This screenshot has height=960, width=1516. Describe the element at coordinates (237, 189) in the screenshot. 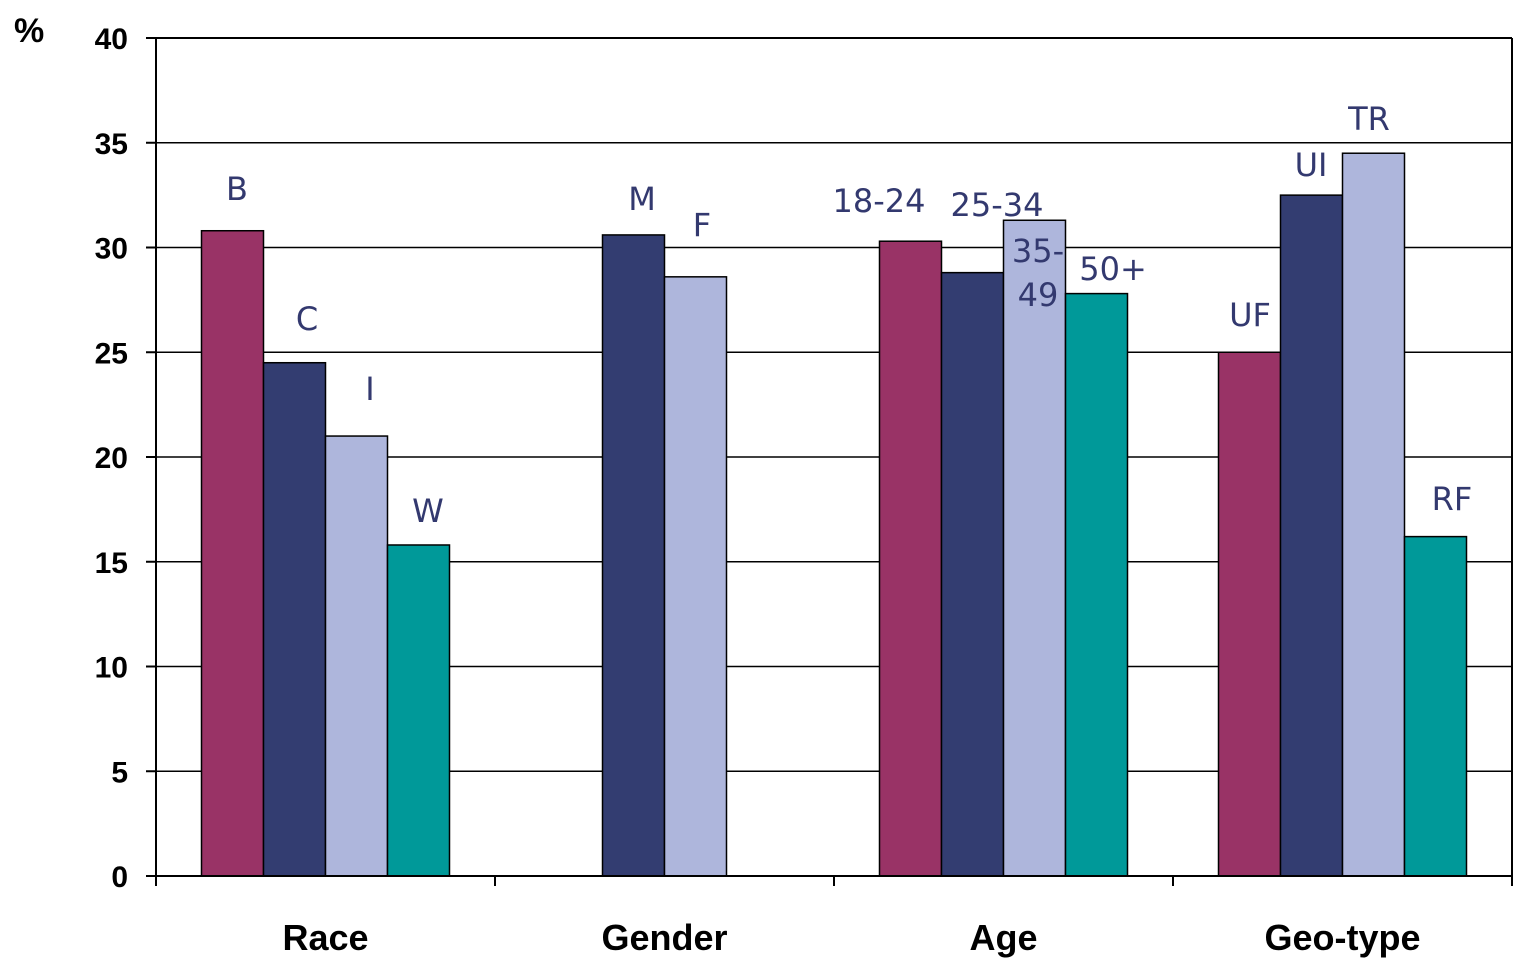

I see `bar-label: B` at that location.